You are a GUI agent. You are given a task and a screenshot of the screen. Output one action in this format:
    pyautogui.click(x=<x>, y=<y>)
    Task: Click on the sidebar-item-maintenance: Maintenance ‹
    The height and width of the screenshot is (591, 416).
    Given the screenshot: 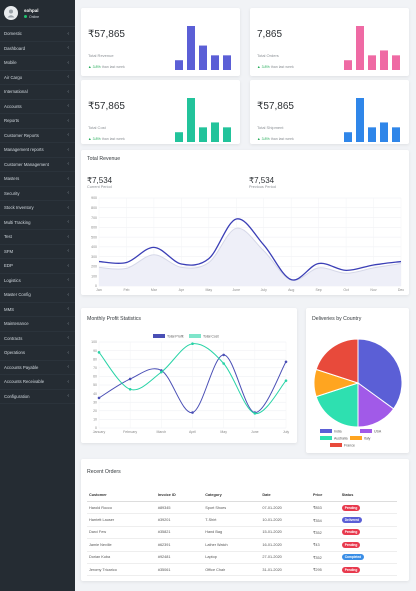 What is the action you would take?
    pyautogui.click(x=37, y=324)
    